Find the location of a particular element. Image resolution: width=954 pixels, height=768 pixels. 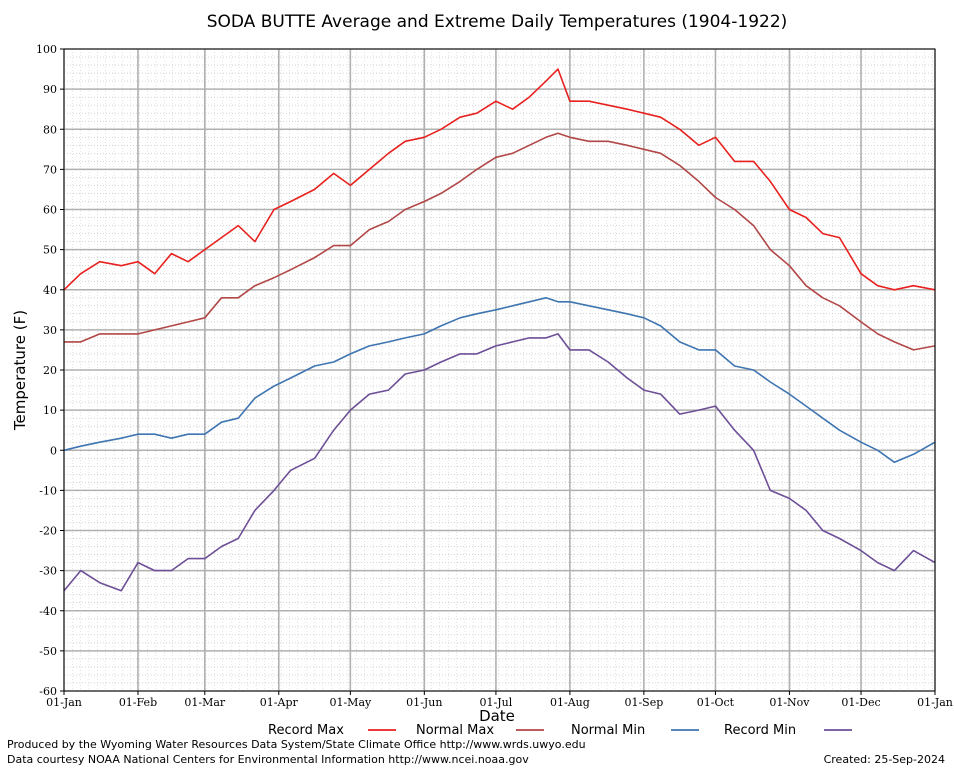

x-tick-label: 01-Nov is located at coordinates (789, 702).